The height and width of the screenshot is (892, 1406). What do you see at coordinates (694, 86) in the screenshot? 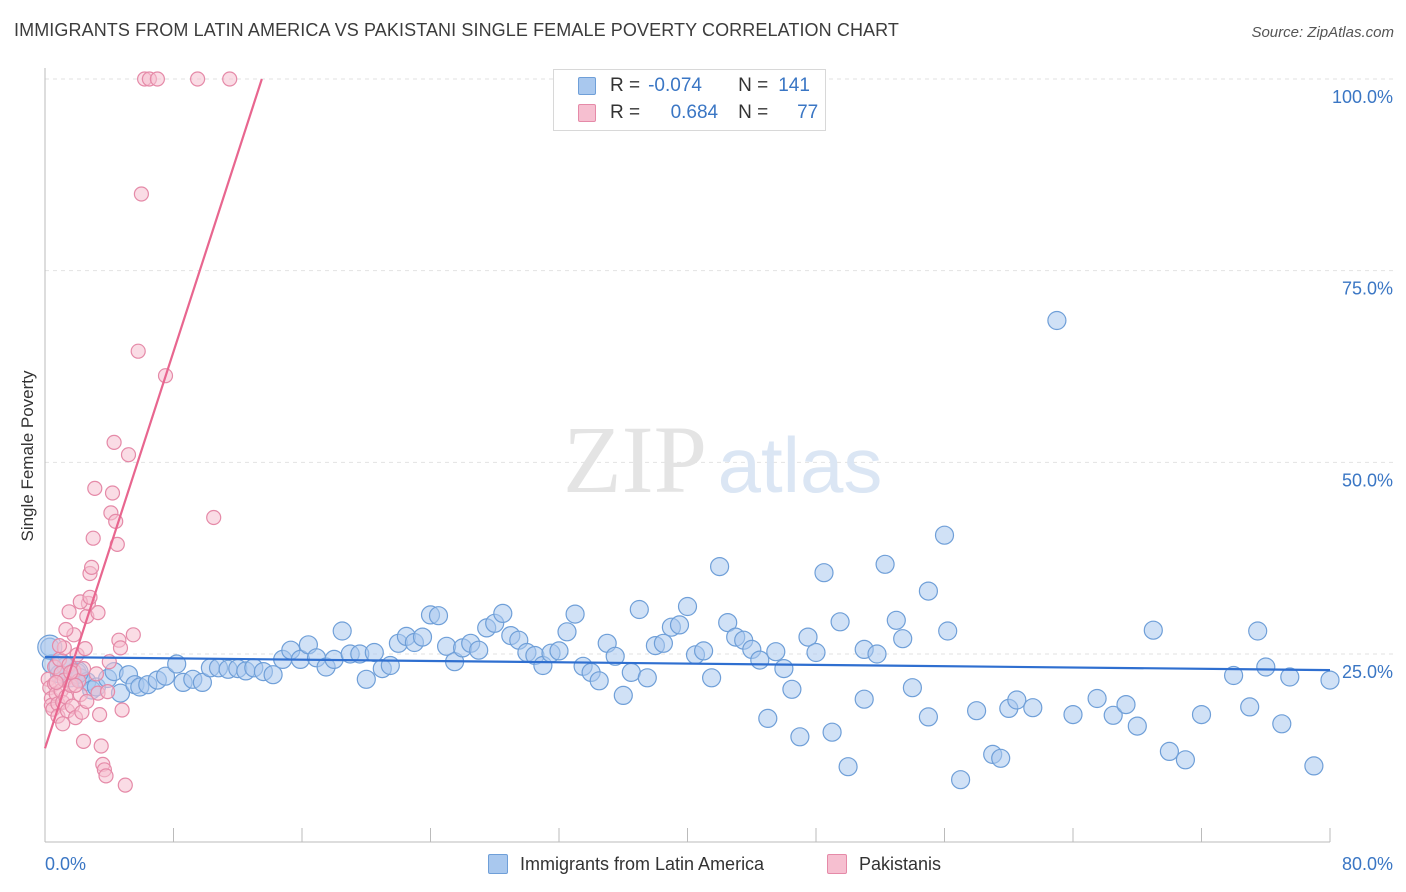
I see `legend-row-latin-america: R = -0.074 N = 141` at bounding box center [694, 86].